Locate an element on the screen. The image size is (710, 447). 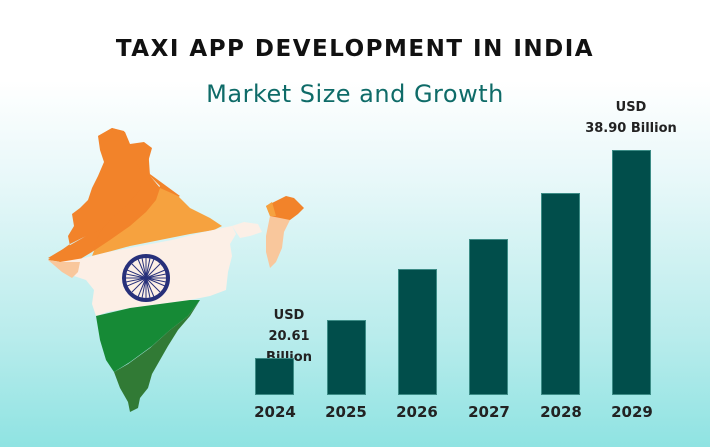
end-value-label: 38.90 Billion is located at coordinates (631, 128).